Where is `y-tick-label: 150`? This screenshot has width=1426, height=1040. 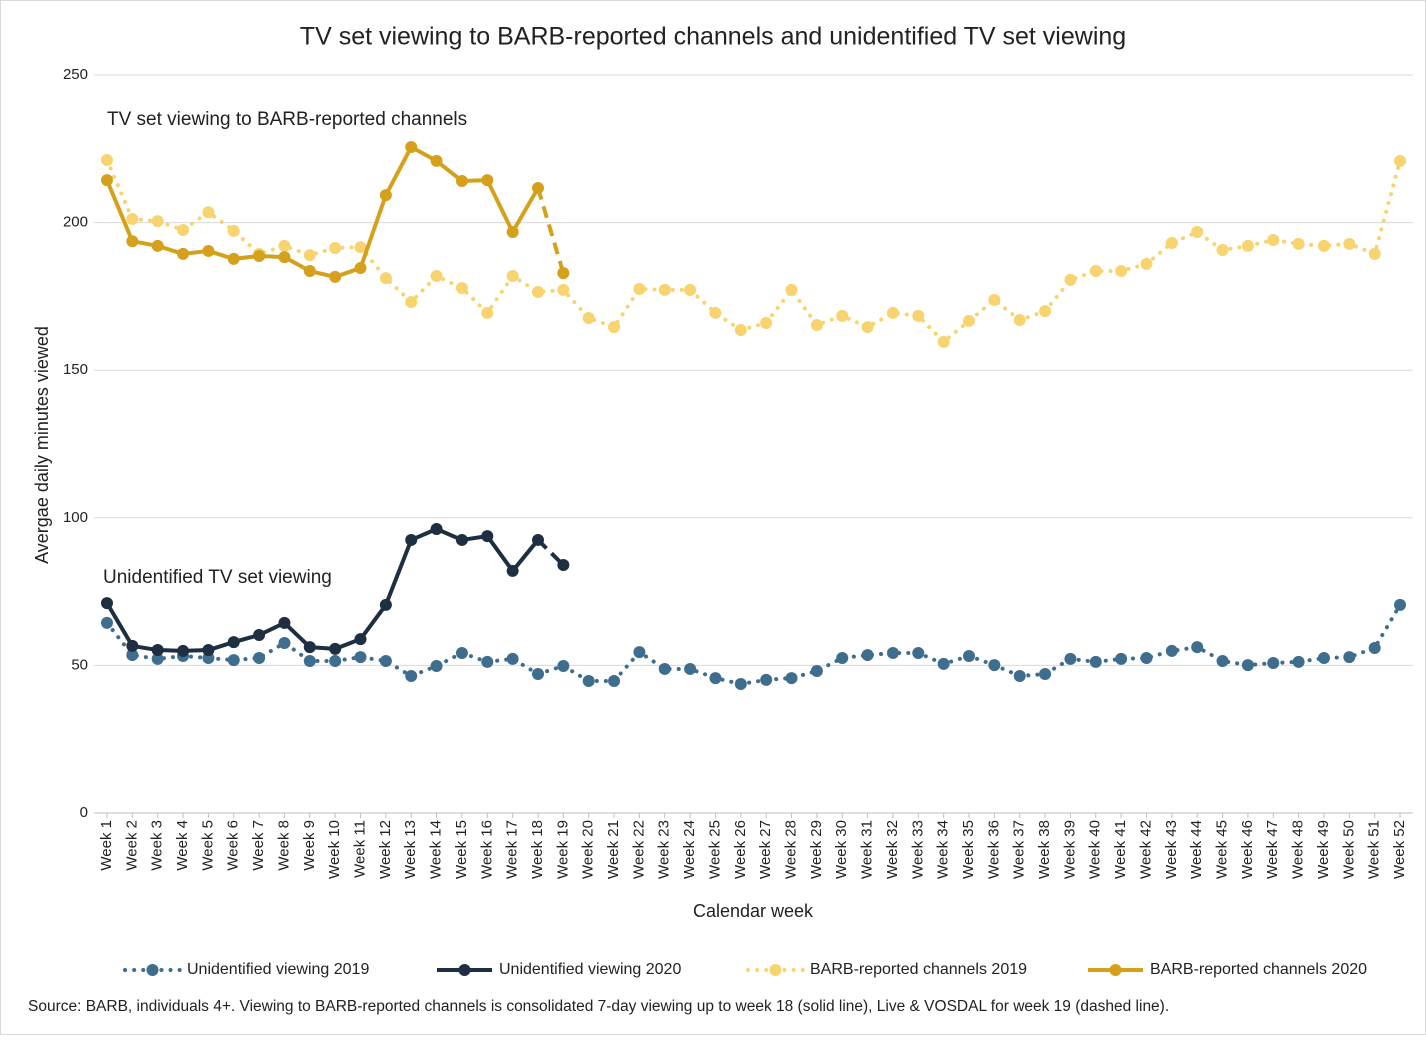 y-tick-label: 150 is located at coordinates (75, 369).